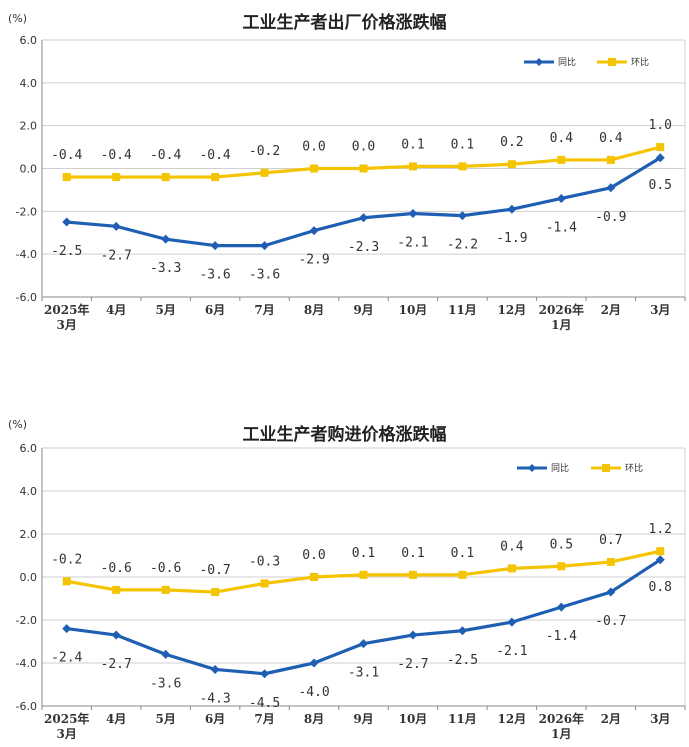 This screenshot has width=689, height=747. Describe the element at coordinates (363, 673) in the screenshot. I see `data-label-yoy: -3.1` at that location.